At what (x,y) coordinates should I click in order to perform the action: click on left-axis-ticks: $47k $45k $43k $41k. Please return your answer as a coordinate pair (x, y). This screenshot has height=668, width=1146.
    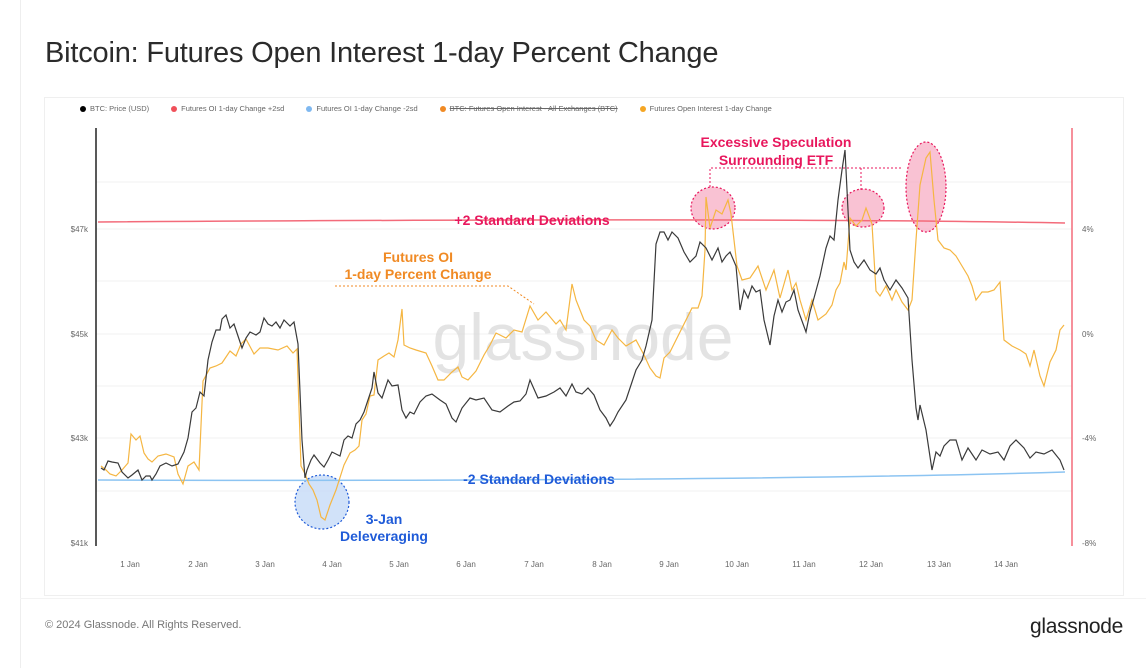
    Looking at the image, I should click on (80, 386).